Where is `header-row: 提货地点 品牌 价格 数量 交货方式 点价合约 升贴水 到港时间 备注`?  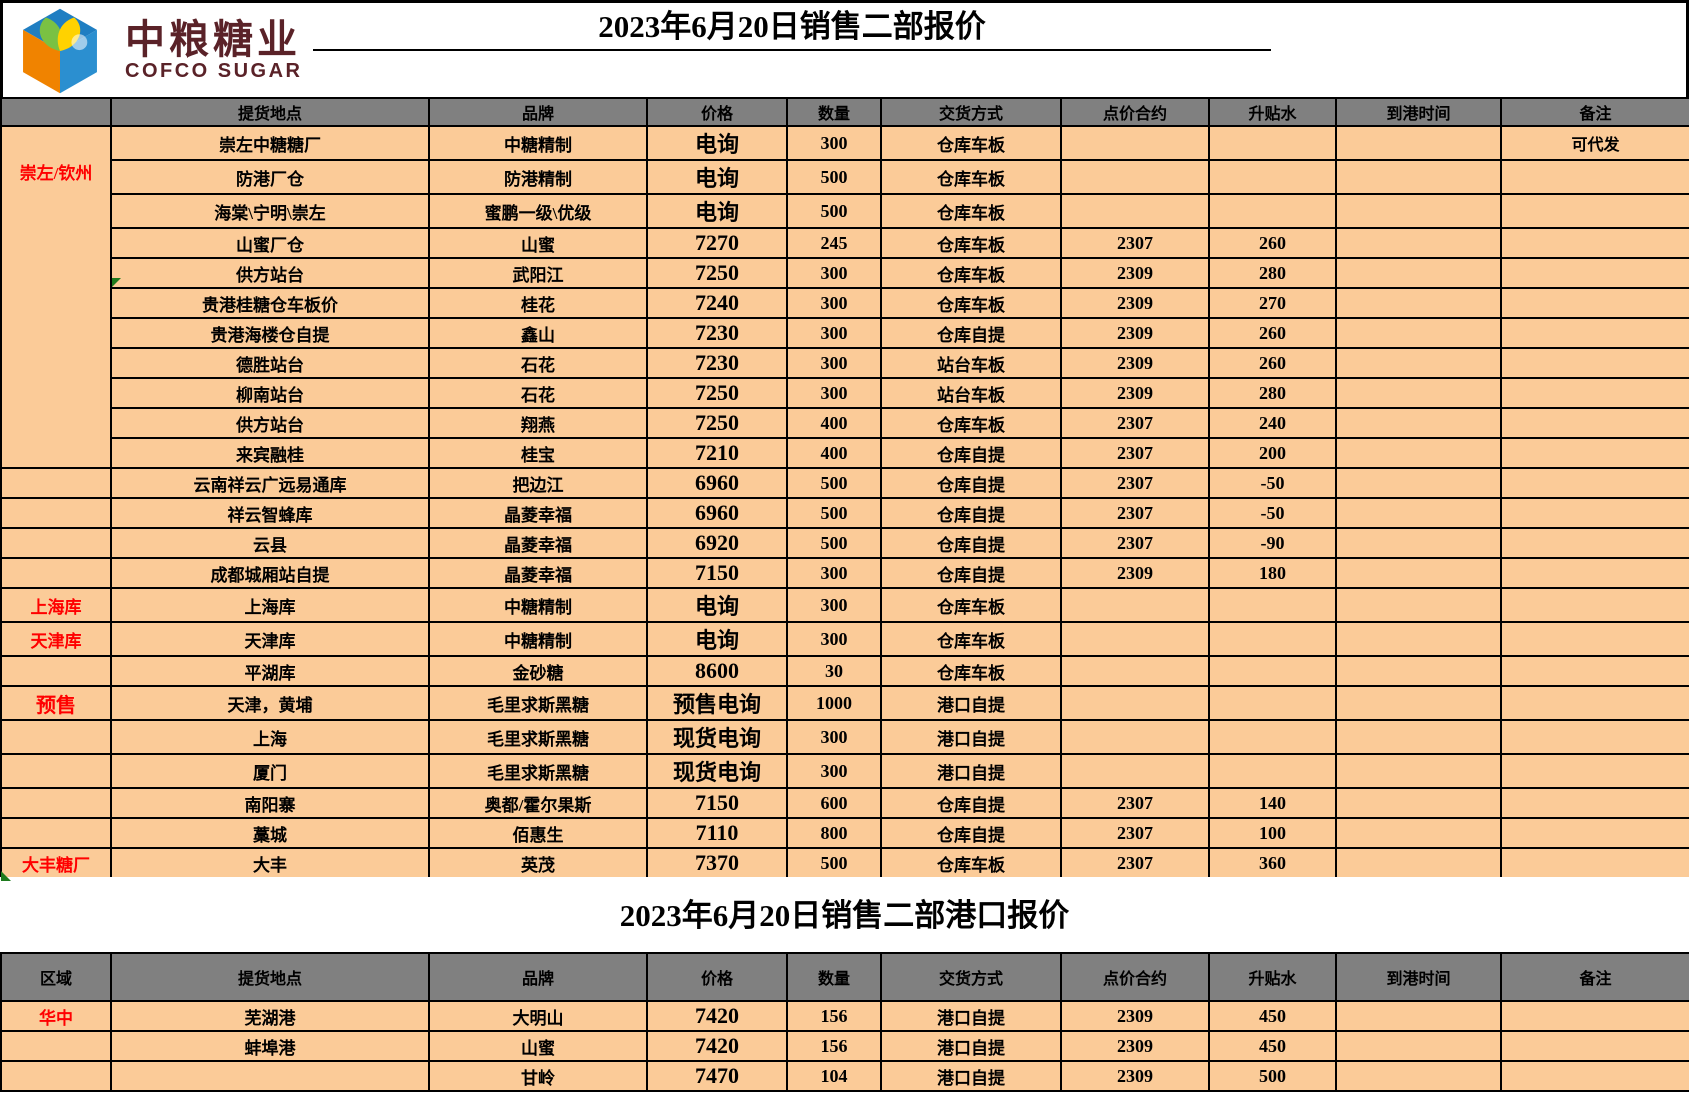 header-row: 提货地点 品牌 价格 数量 交货方式 点价合约 升贴水 到港时间 备注 is located at coordinates (844, 112).